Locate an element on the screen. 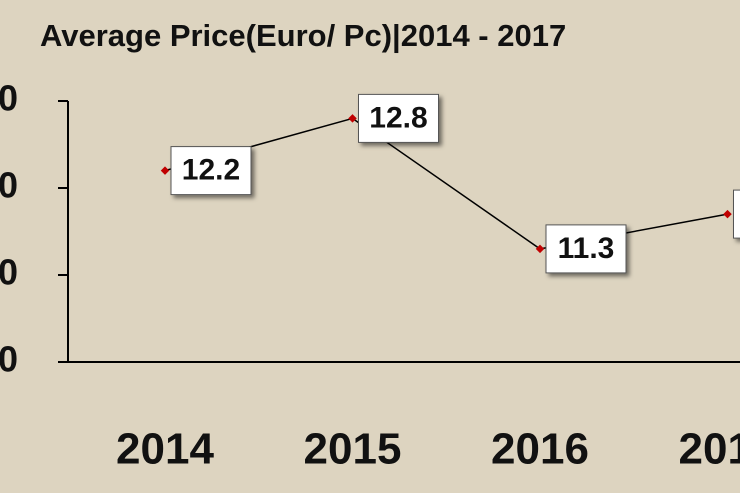  y-tick-label: 13.0 is located at coordinates (9, 98).